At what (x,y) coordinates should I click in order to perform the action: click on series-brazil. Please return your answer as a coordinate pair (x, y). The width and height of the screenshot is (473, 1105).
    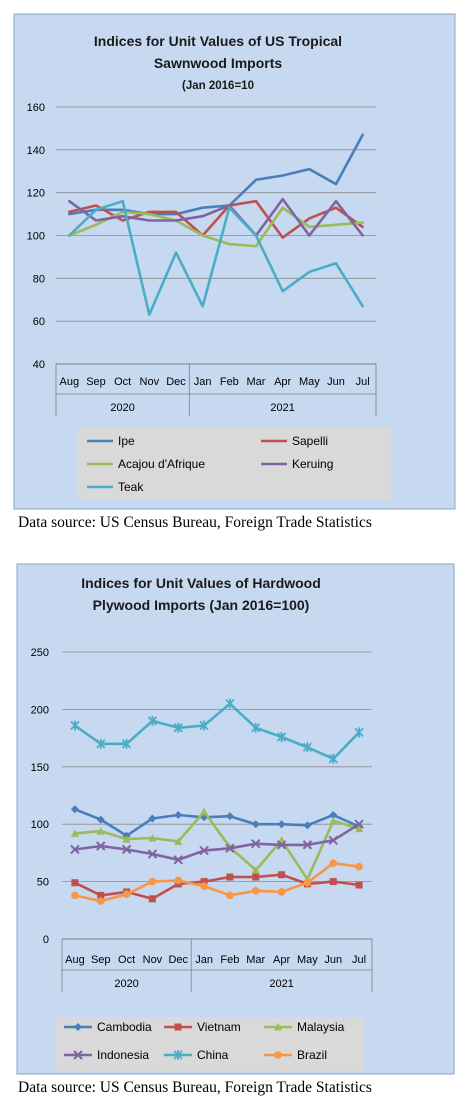
    Looking at the image, I should click on (217, 882).